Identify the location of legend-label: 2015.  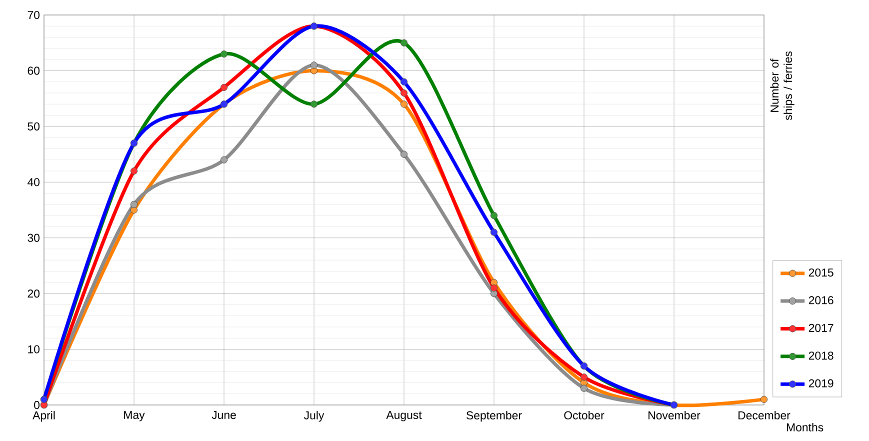
(821, 272).